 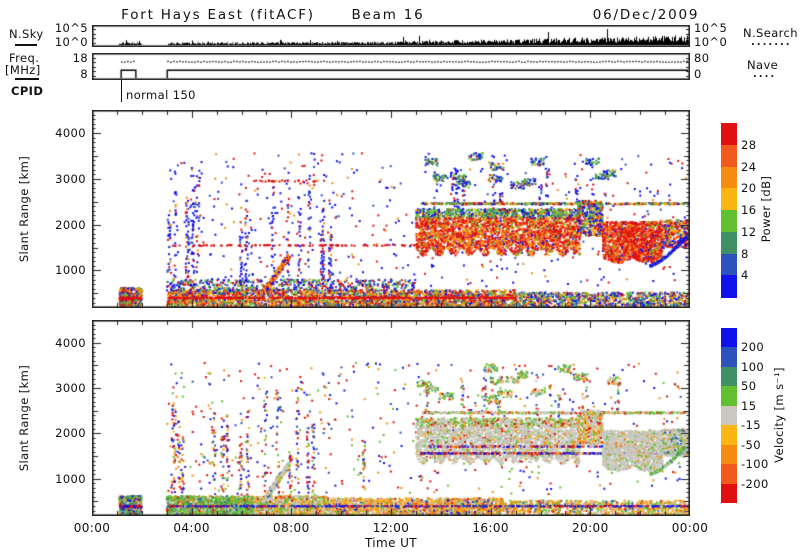 I want to click on nsky-bottom-tick: 10^0, so click(x=71, y=42).